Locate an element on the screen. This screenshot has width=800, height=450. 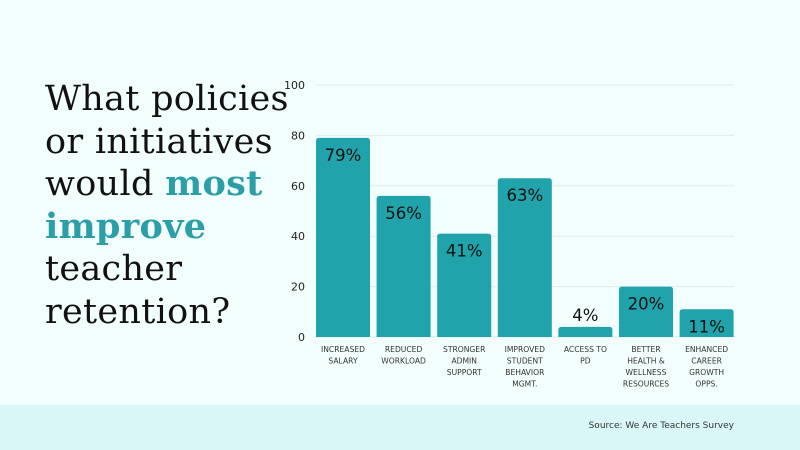
x-tick-label: BEHAVIOR is located at coordinates (525, 372).